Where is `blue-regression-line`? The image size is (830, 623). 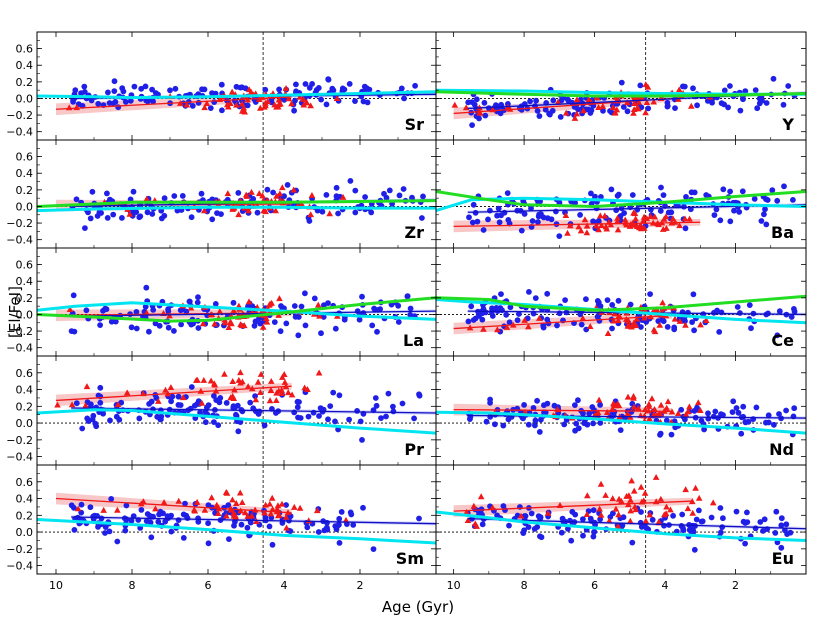 blue-regression-line is located at coordinates (636, 524).